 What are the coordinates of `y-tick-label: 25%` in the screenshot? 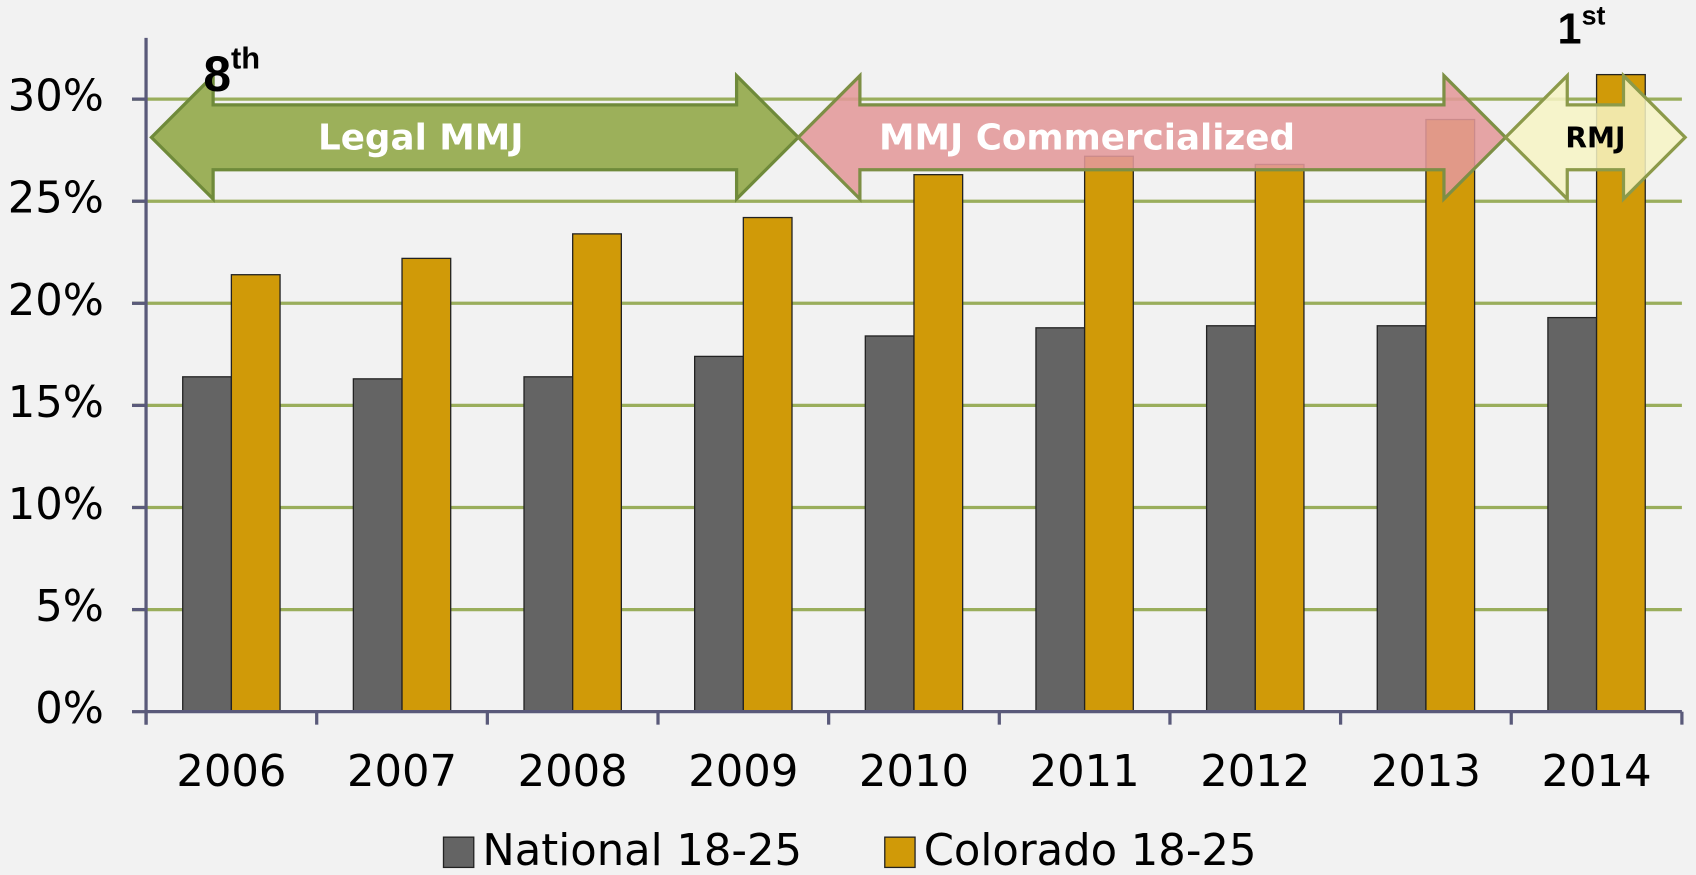 It's located at (56, 199).